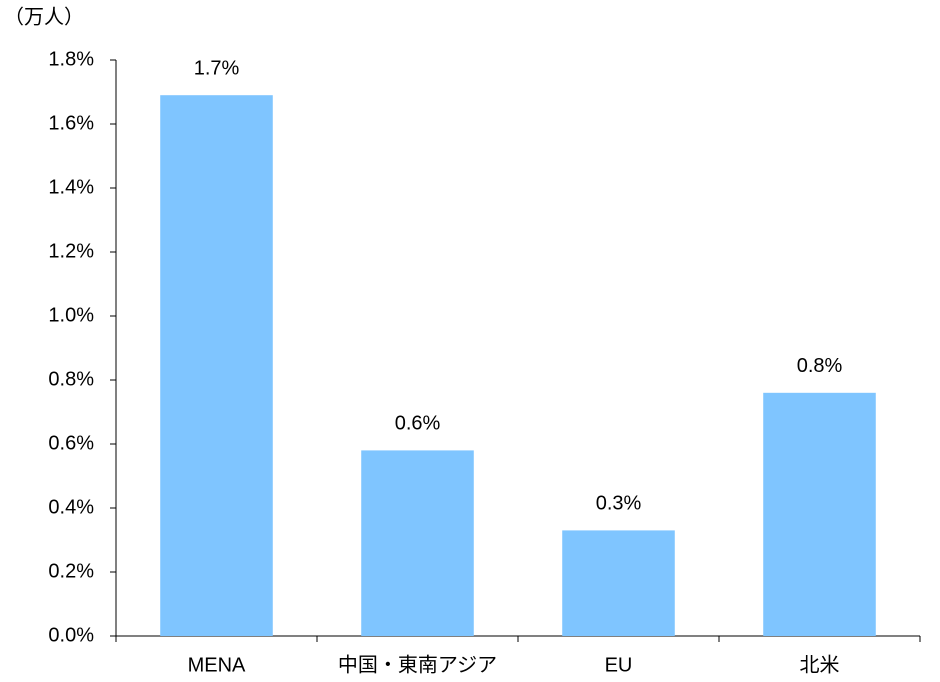 The height and width of the screenshot is (682, 940). Describe the element at coordinates (217, 665) in the screenshot. I see `x-tick-label: MENA` at that location.